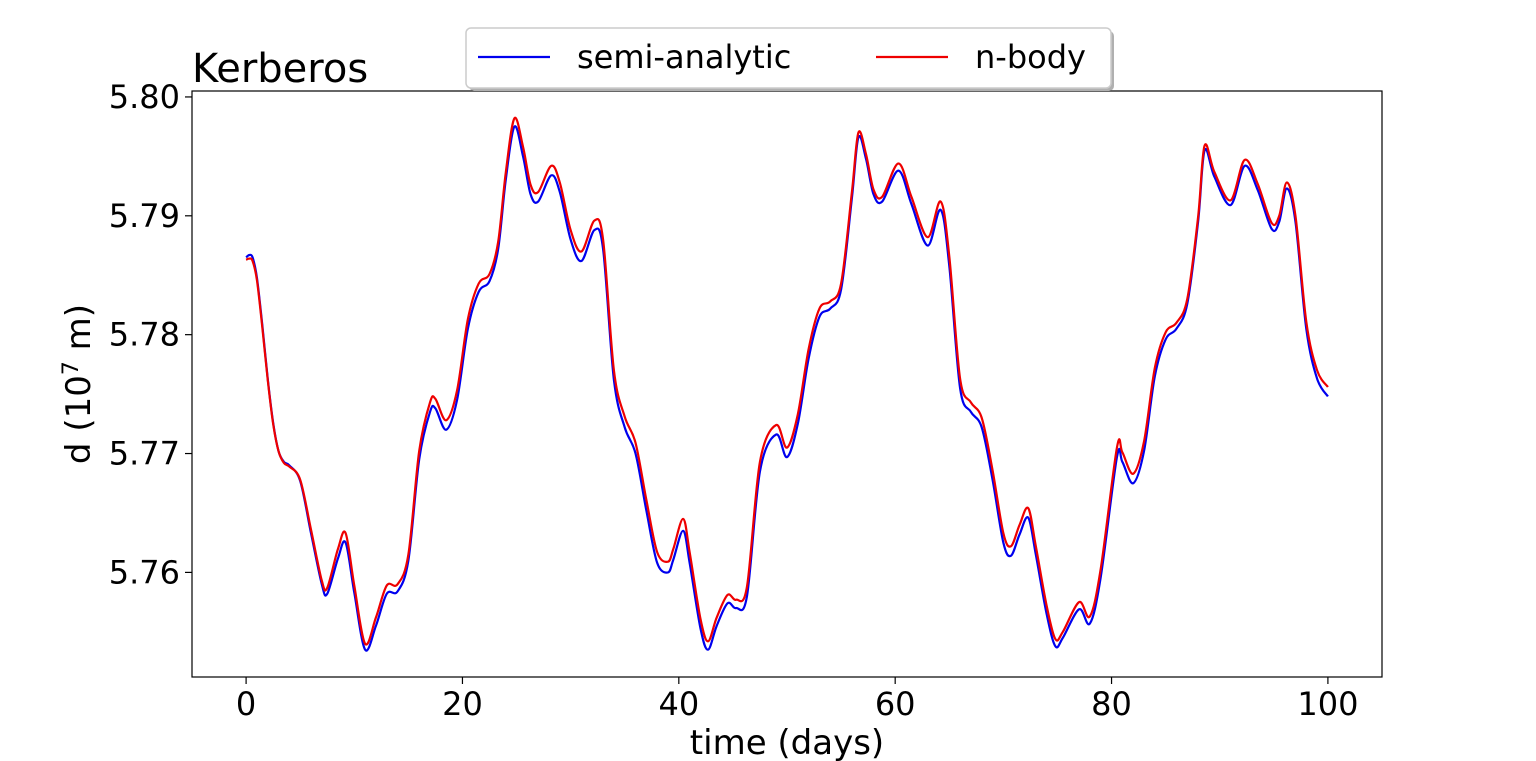 The height and width of the screenshot is (761, 1536). Describe the element at coordinates (144, 335) in the screenshot. I see `y-tick-label: 5.78` at that location.